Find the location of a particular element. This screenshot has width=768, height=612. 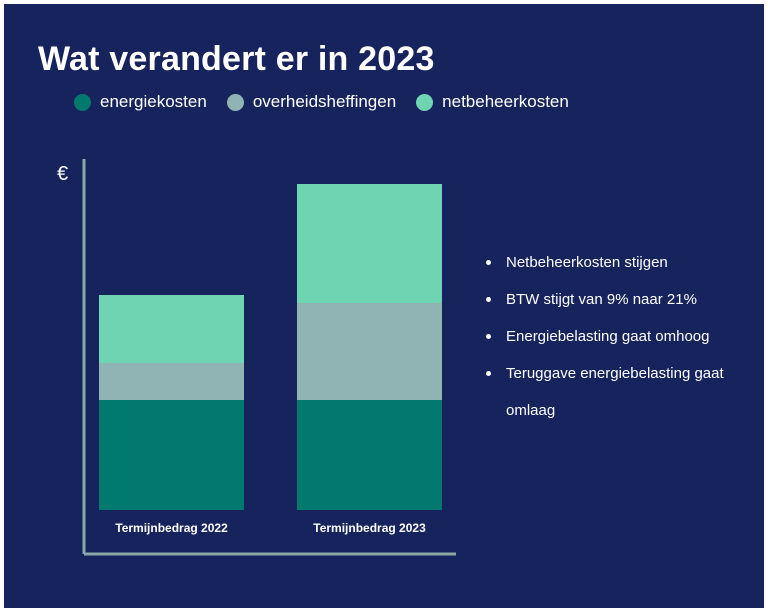

page-title: Wat verandert er in 2023 is located at coordinates (236, 59).